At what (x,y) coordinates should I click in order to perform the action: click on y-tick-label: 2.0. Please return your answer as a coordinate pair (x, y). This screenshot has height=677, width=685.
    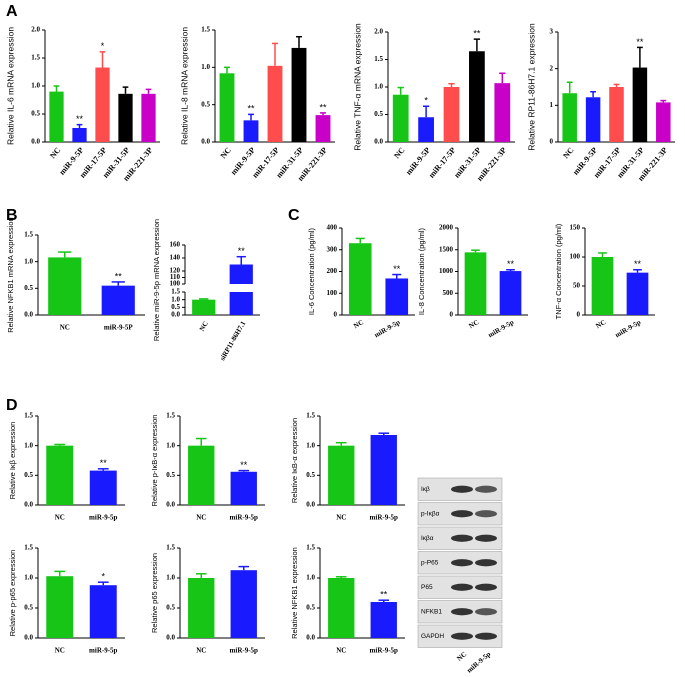
    Looking at the image, I should click on (378, 32).